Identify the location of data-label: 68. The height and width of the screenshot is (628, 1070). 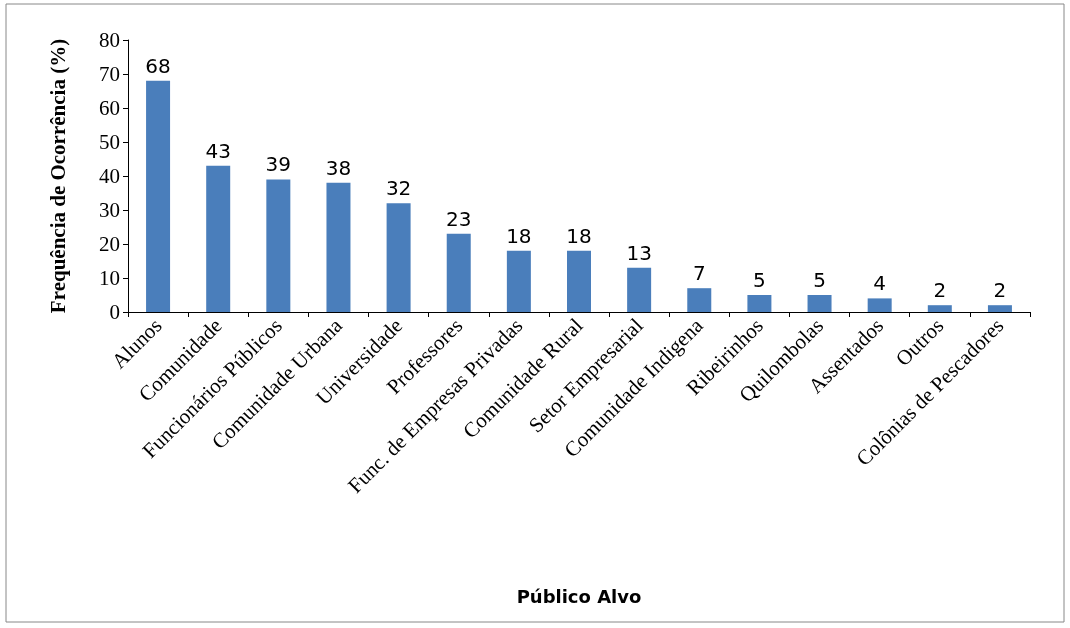
(158, 65).